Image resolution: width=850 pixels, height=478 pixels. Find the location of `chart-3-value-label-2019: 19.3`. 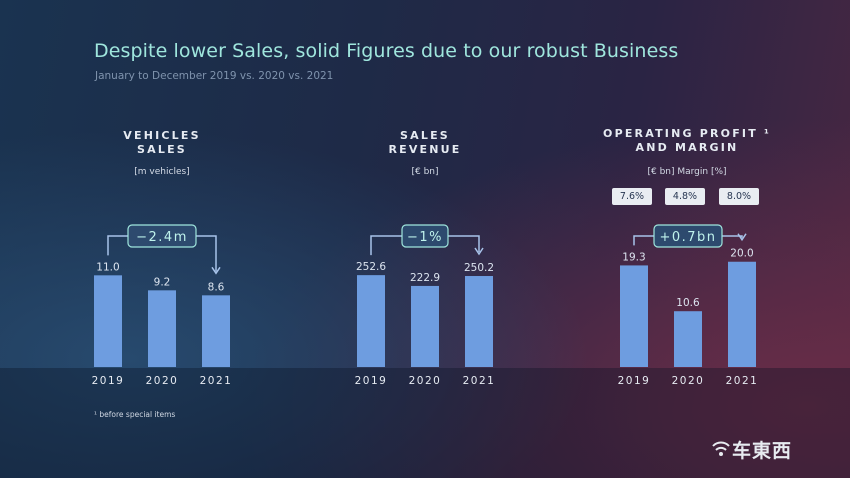

chart-3-value-label-2019: 19.3 is located at coordinates (633, 257).